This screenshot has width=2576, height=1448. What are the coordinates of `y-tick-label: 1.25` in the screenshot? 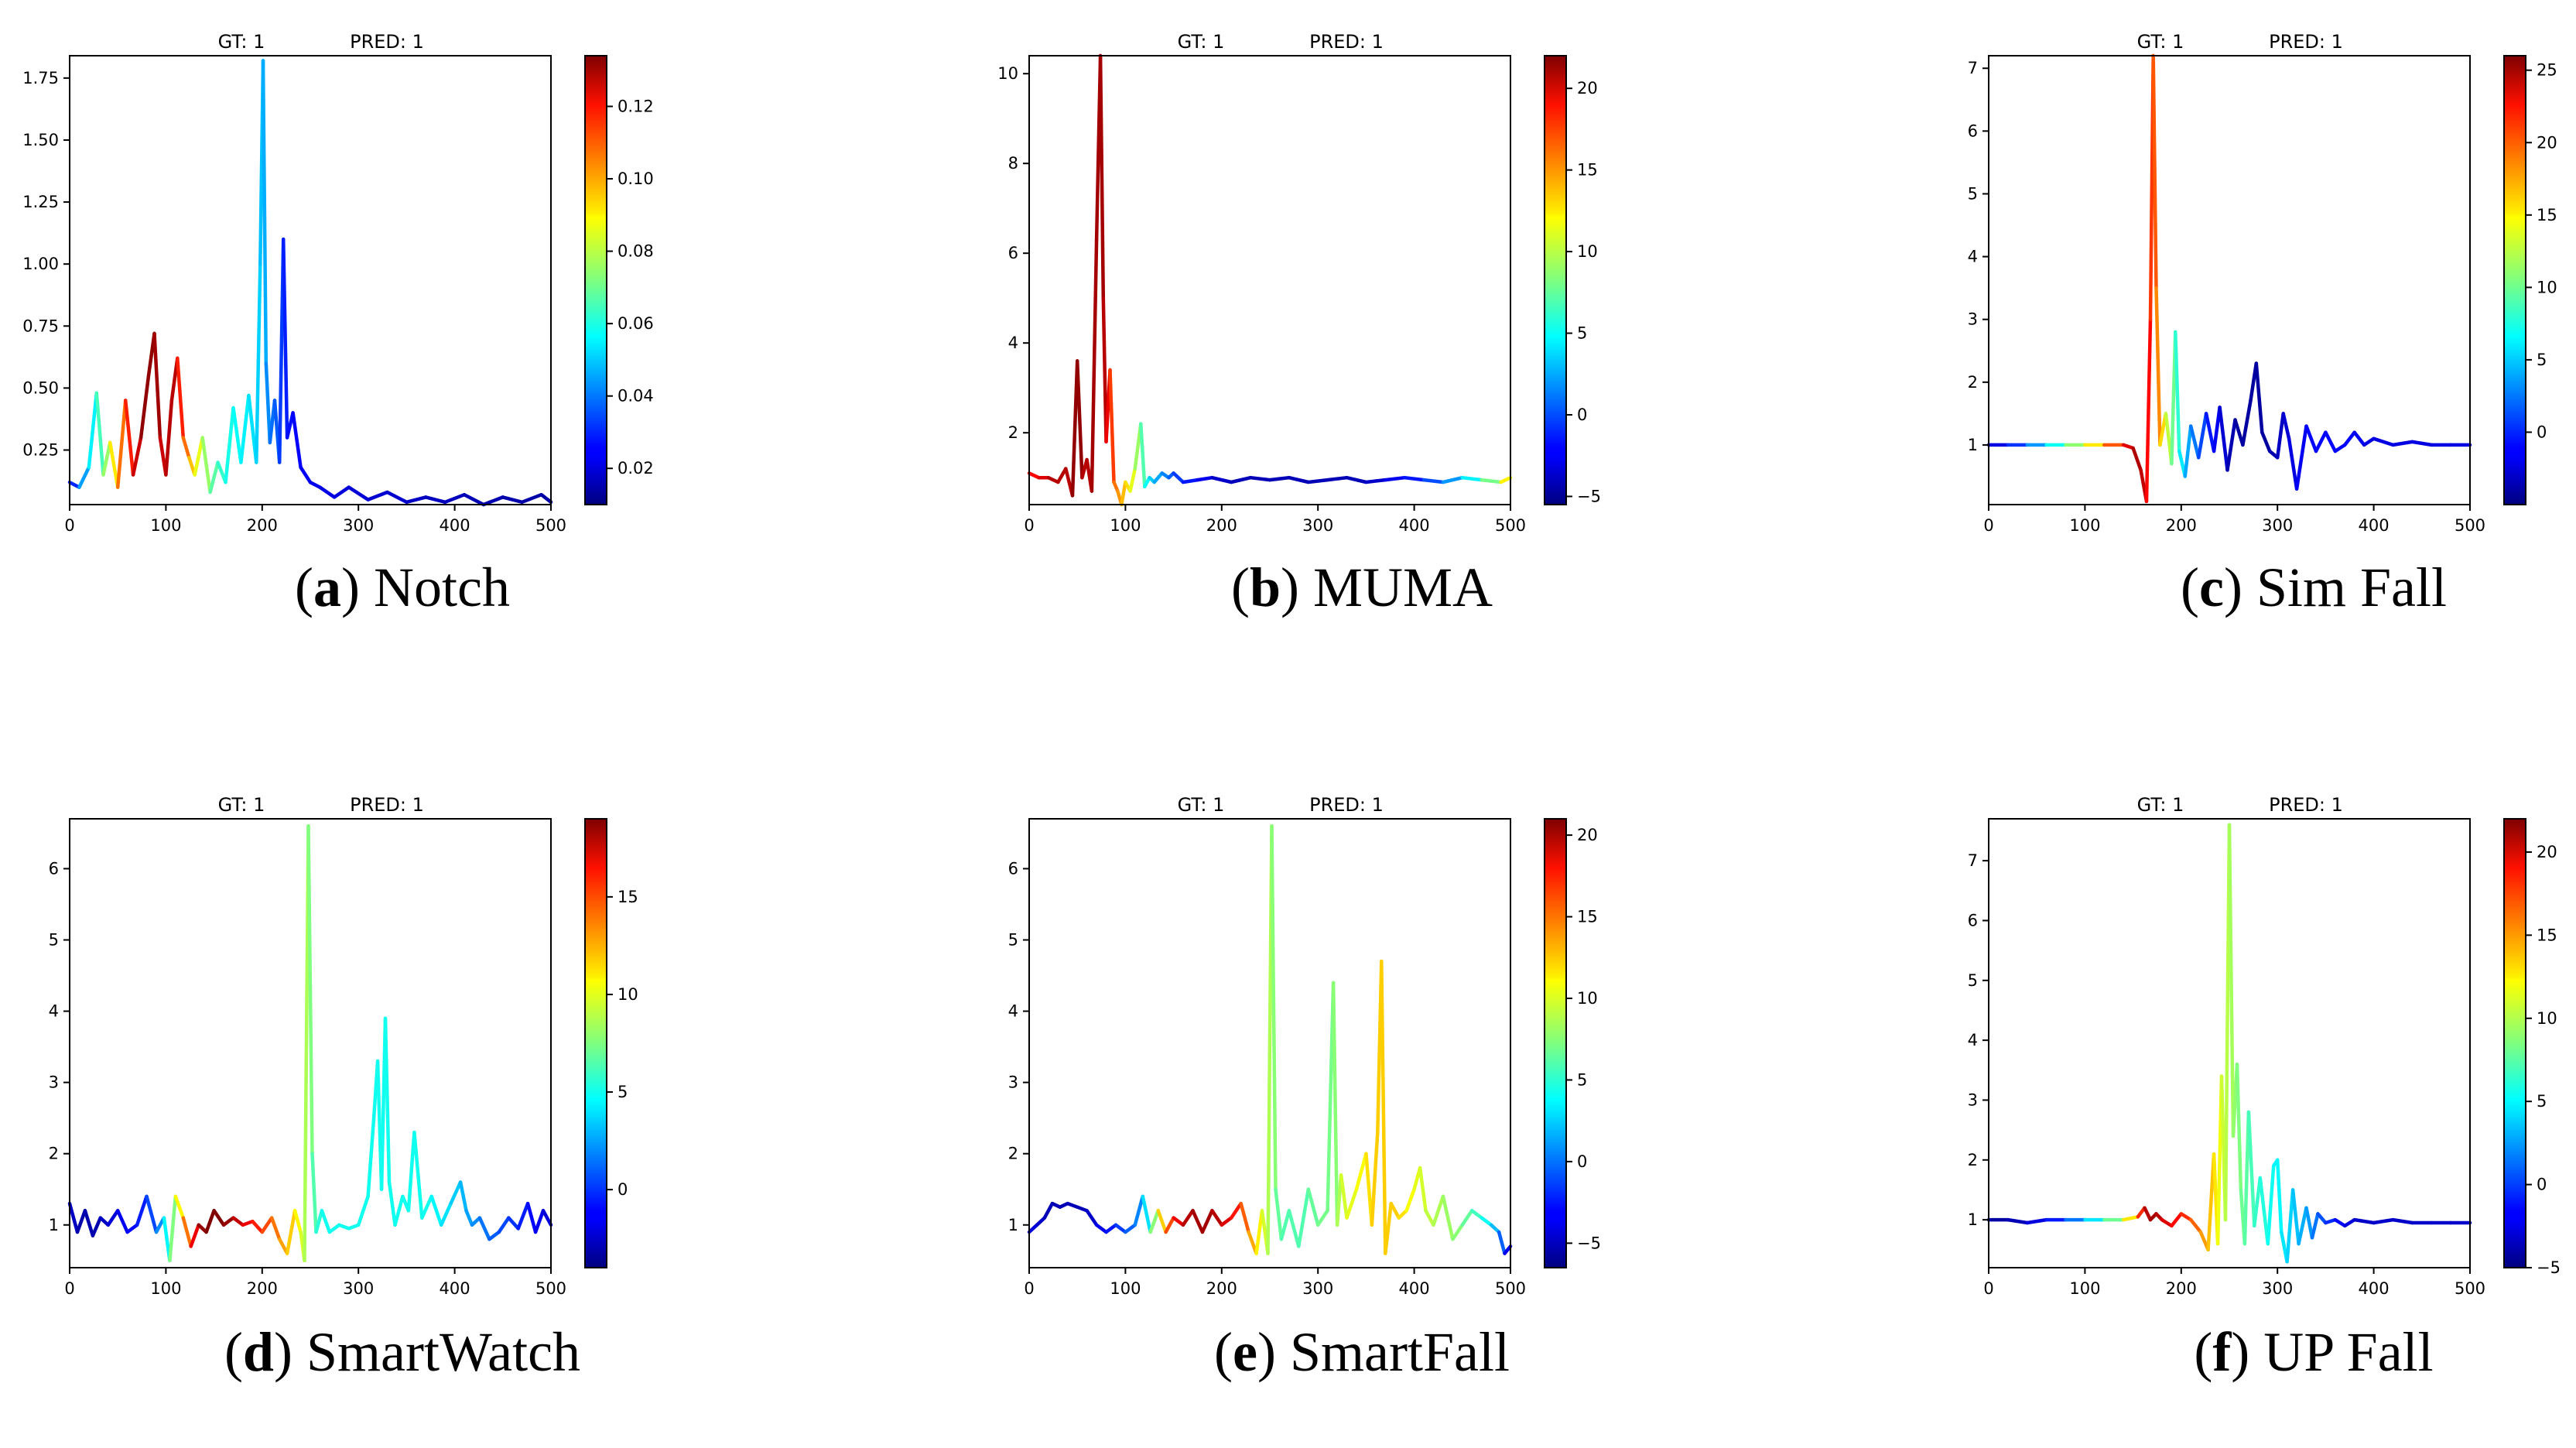 It's located at (41, 202).